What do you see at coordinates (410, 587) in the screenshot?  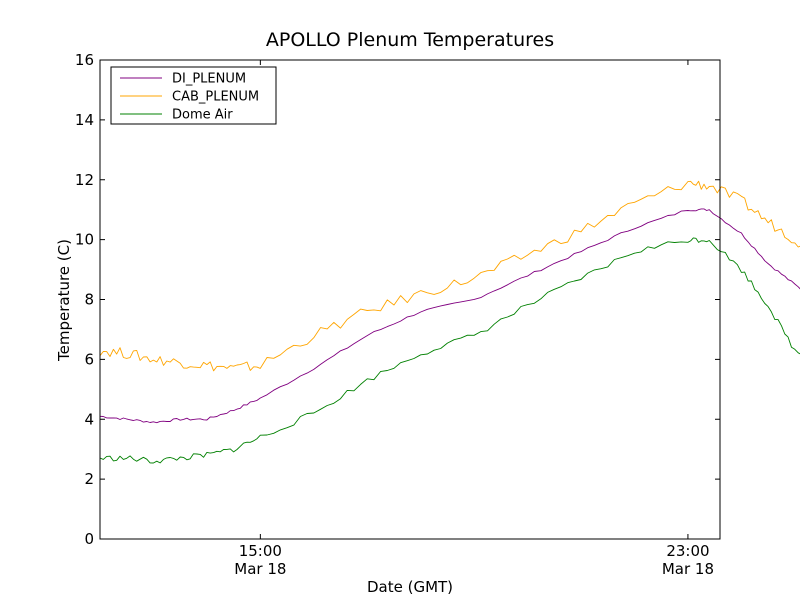 I see `x-axis-label: Date (GMT)` at bounding box center [410, 587].